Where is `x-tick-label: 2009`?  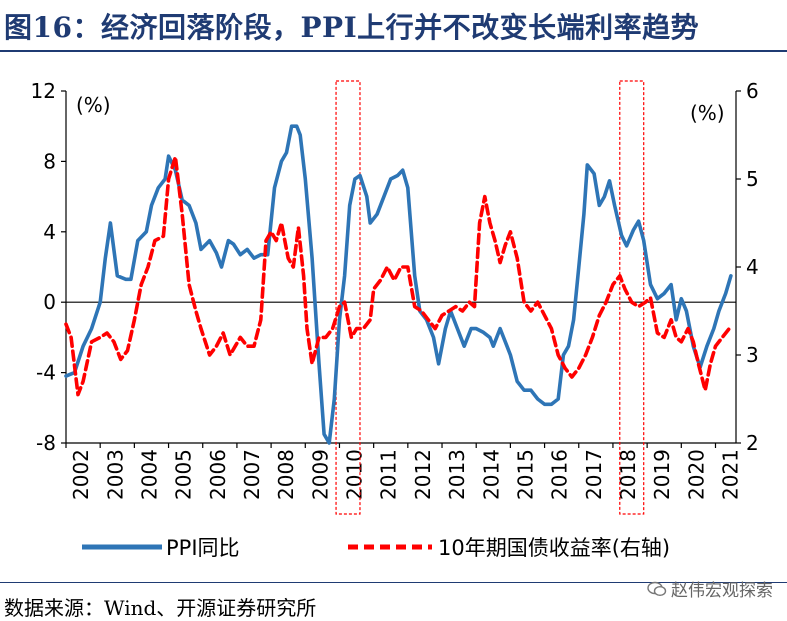
x-tick-label: 2009 is located at coordinates (320, 474).